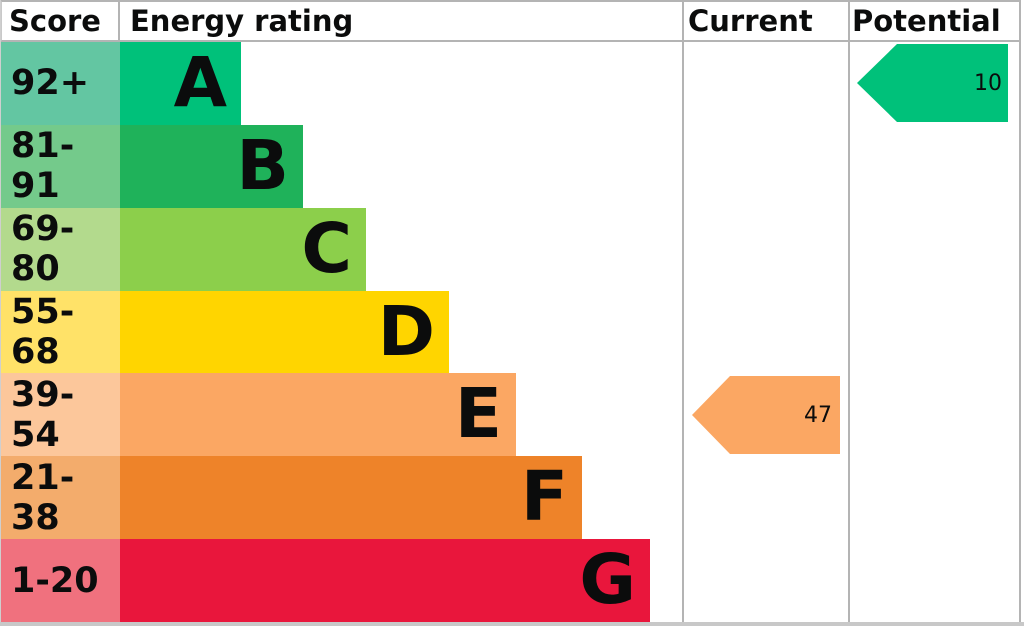  What do you see at coordinates (988, 83) in the screenshot?
I see `potential-rating-value: 10` at bounding box center [988, 83].